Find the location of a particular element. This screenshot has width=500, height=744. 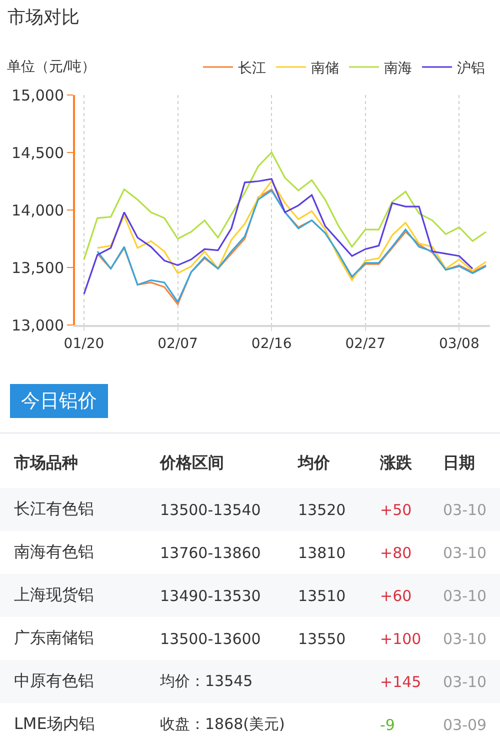

text: +50 is located at coordinates (396, 509).